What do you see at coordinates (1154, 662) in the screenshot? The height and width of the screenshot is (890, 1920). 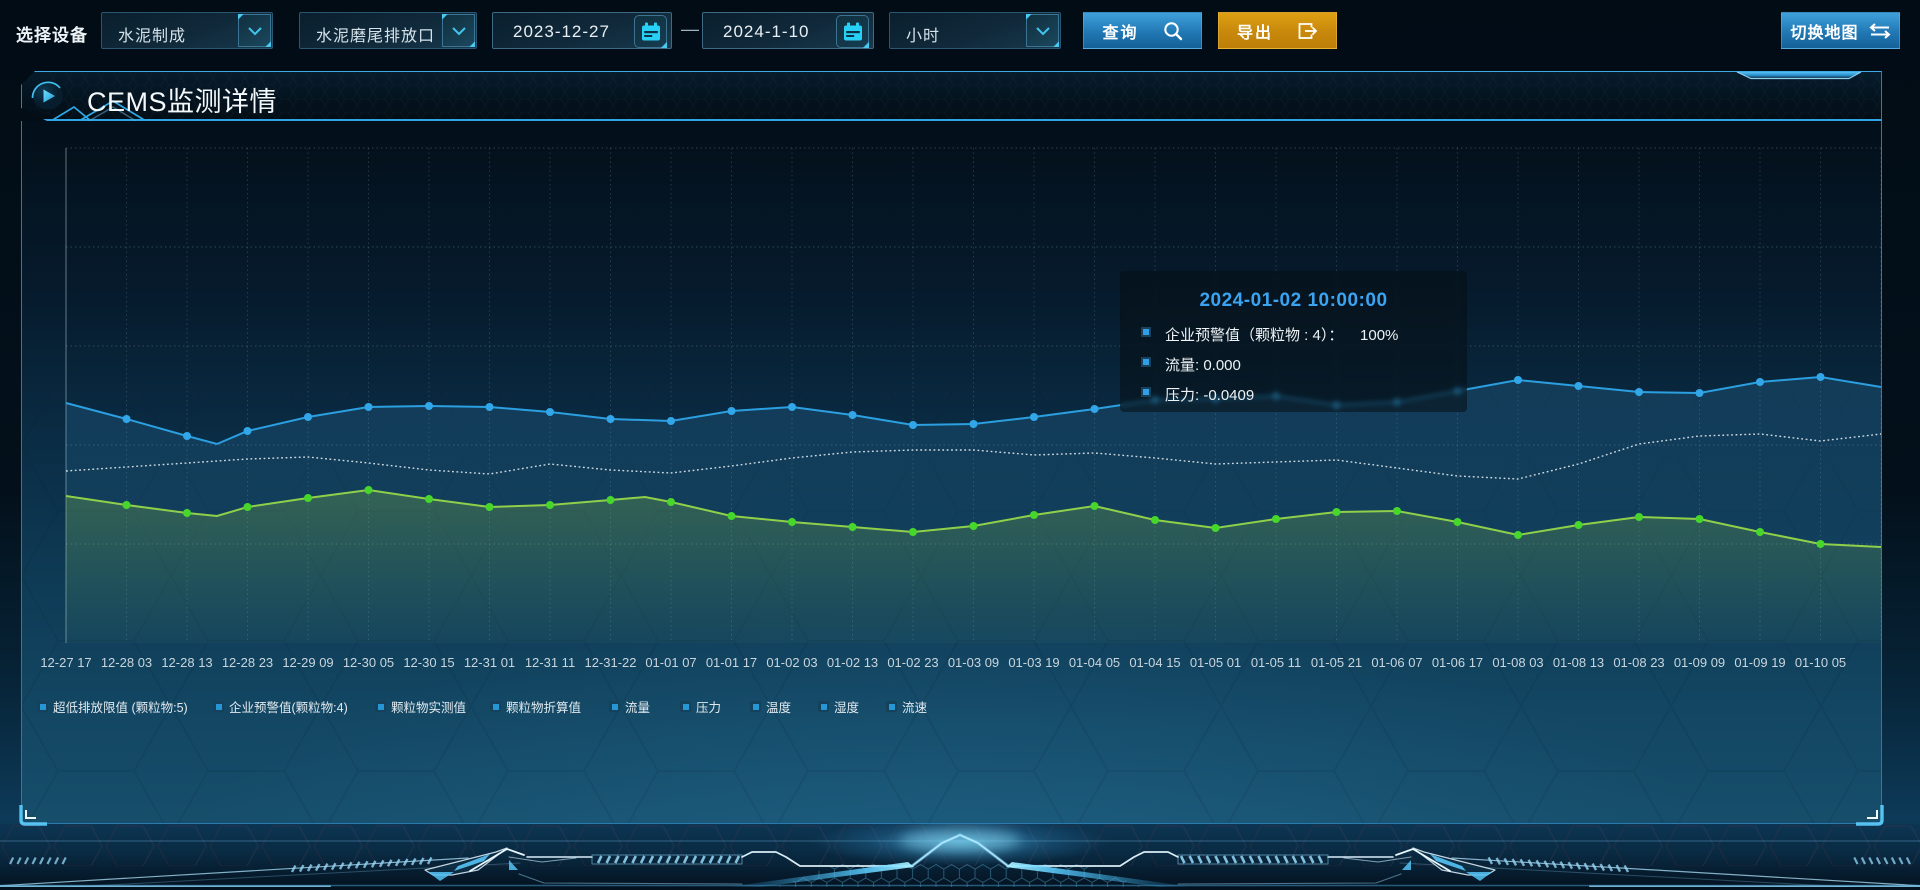 I see `svg-text: 01-04 15` at bounding box center [1154, 662].